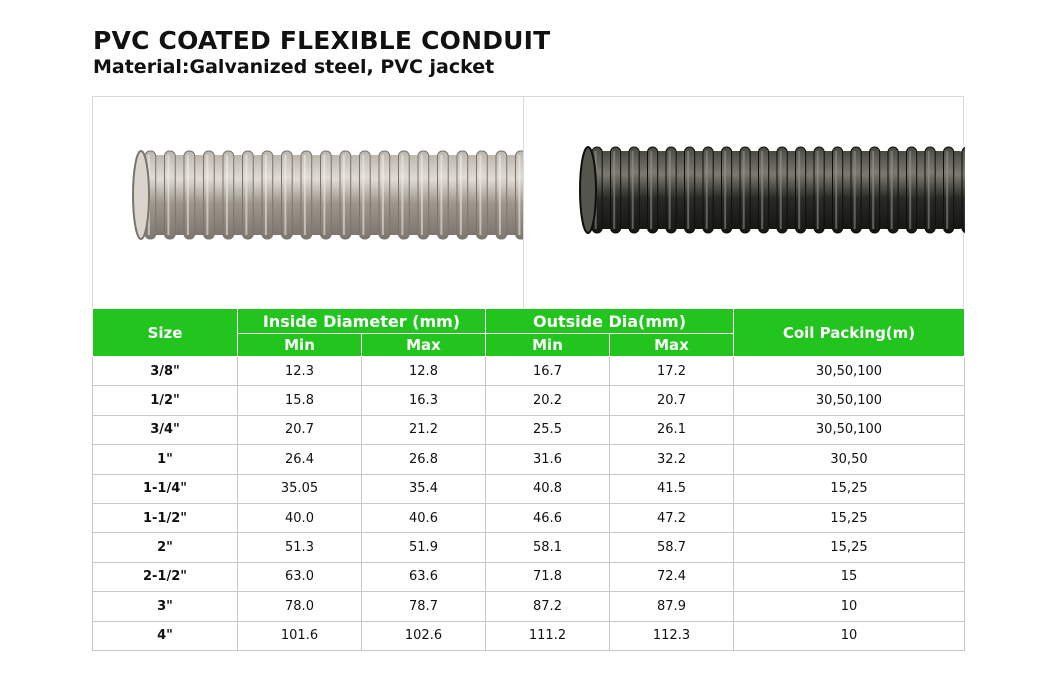 This screenshot has width=1060, height=680. I want to click on header-size: Size, so click(165, 332).